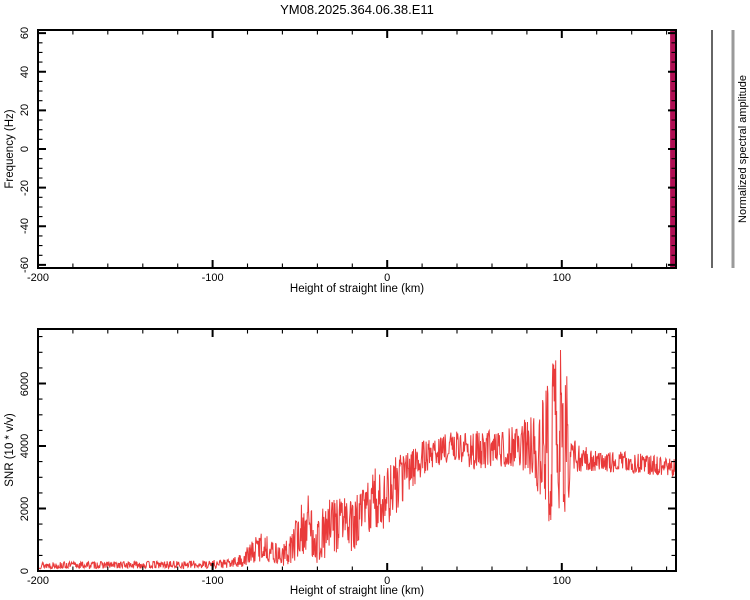 The width and height of the screenshot is (750, 600). Describe the element at coordinates (25, 226) in the screenshot. I see `y-tick-label: -40` at that location.